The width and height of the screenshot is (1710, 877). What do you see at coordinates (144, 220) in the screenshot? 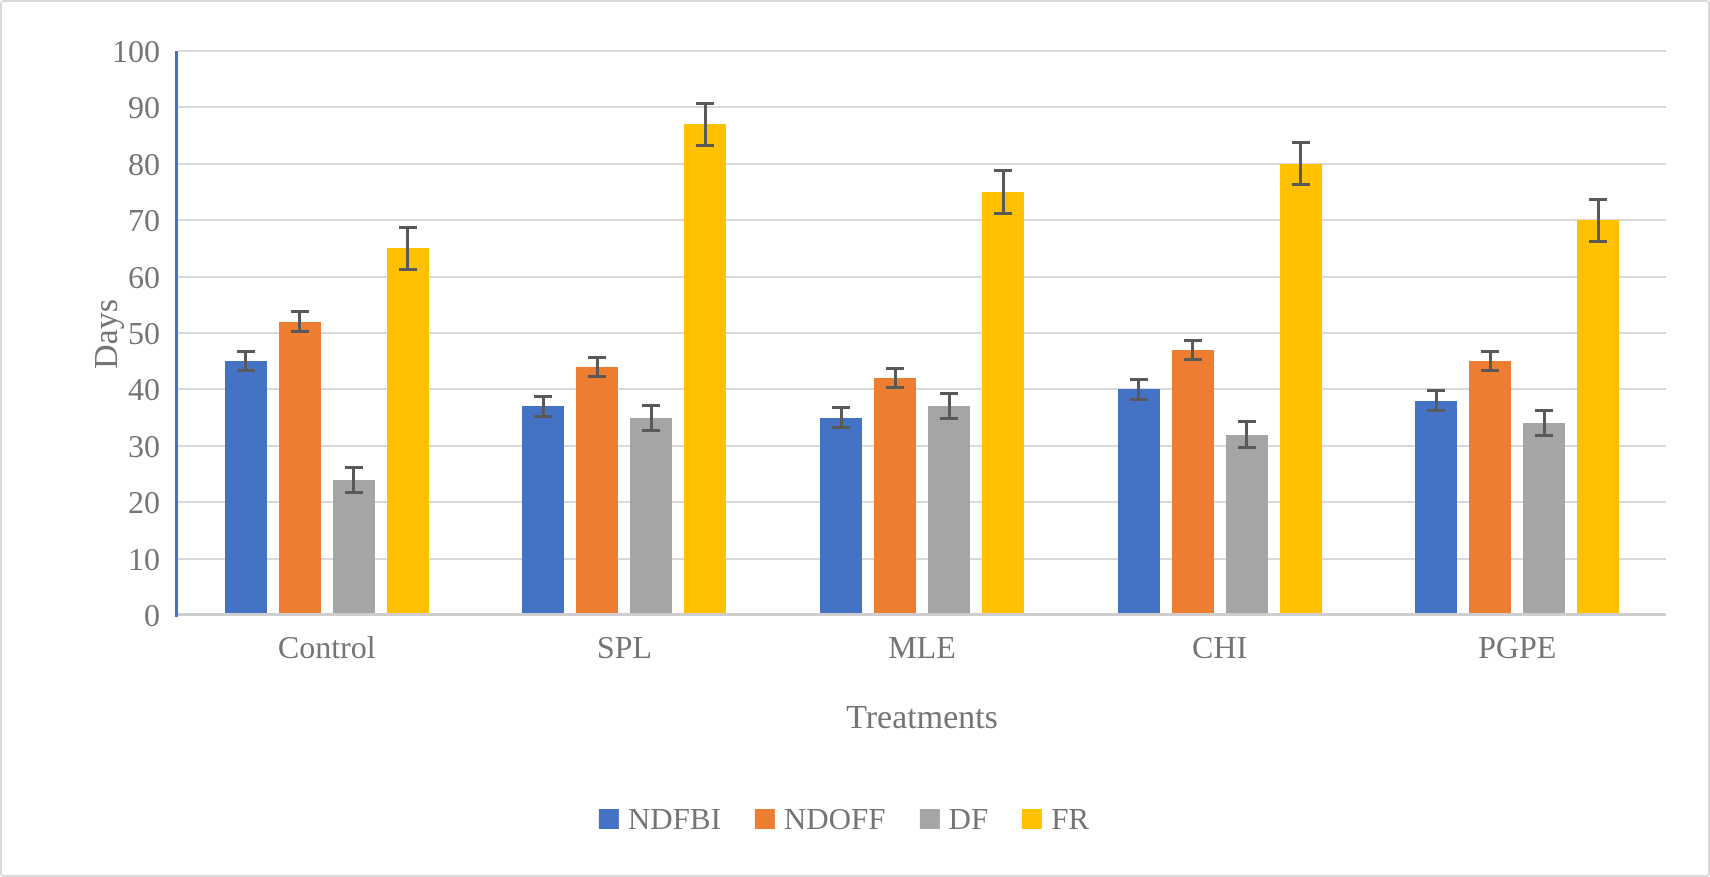
I see `y-tick-70: 70` at bounding box center [144, 220].